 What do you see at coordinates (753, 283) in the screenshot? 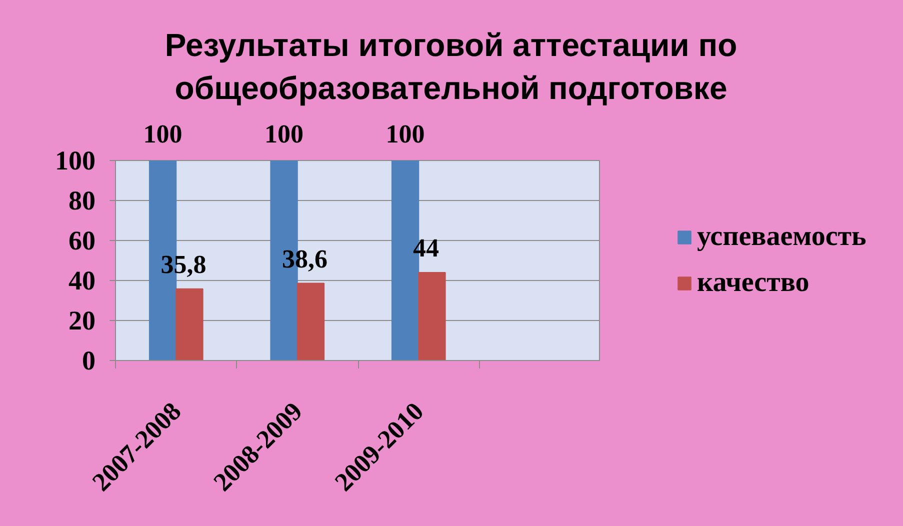
I see `legend-label: качество` at bounding box center [753, 283].